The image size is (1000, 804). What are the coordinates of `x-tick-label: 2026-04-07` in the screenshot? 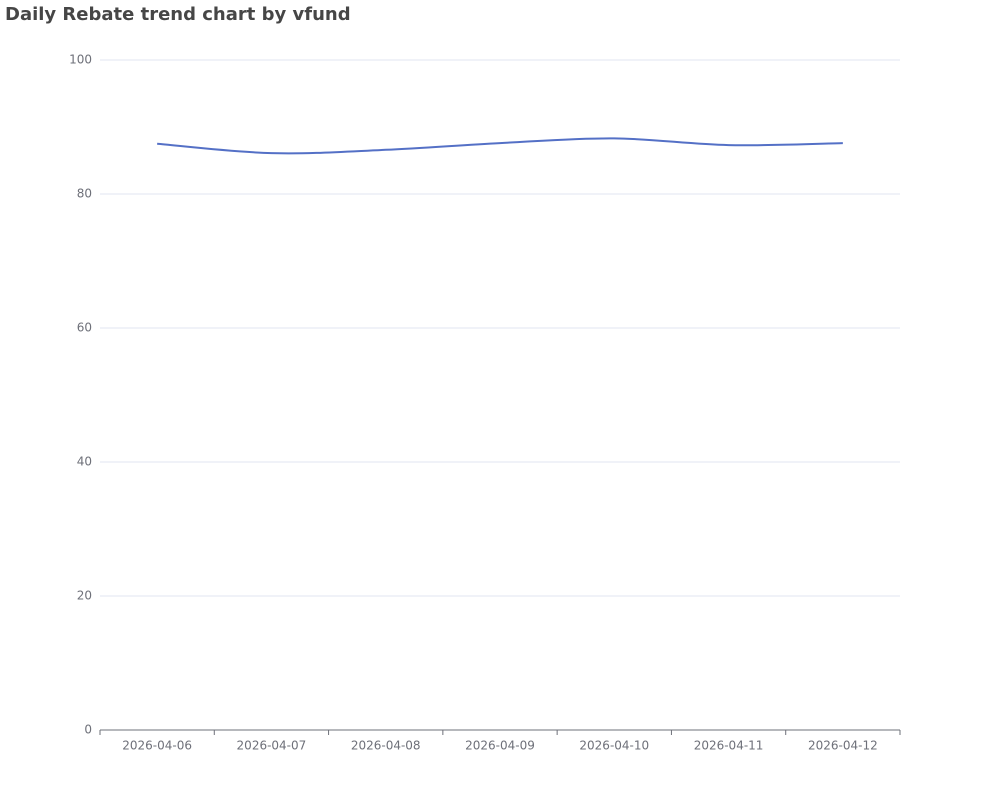 It's located at (272, 746).